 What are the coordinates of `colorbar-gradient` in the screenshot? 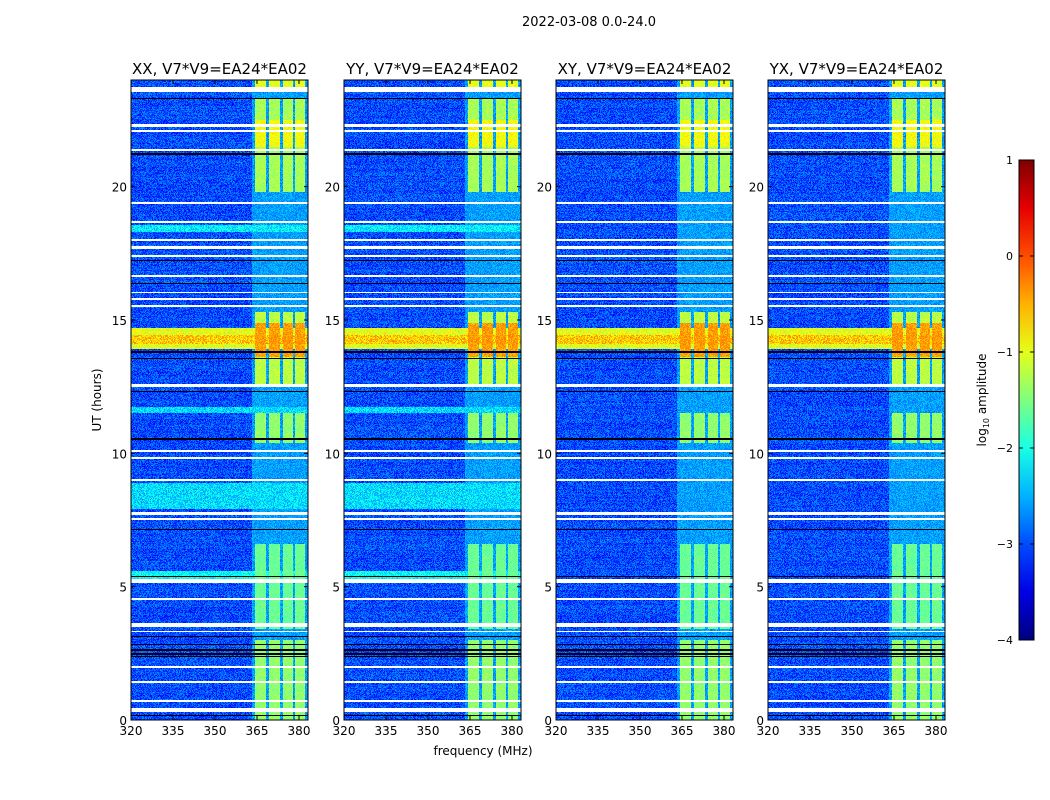 It's located at (1026, 400).